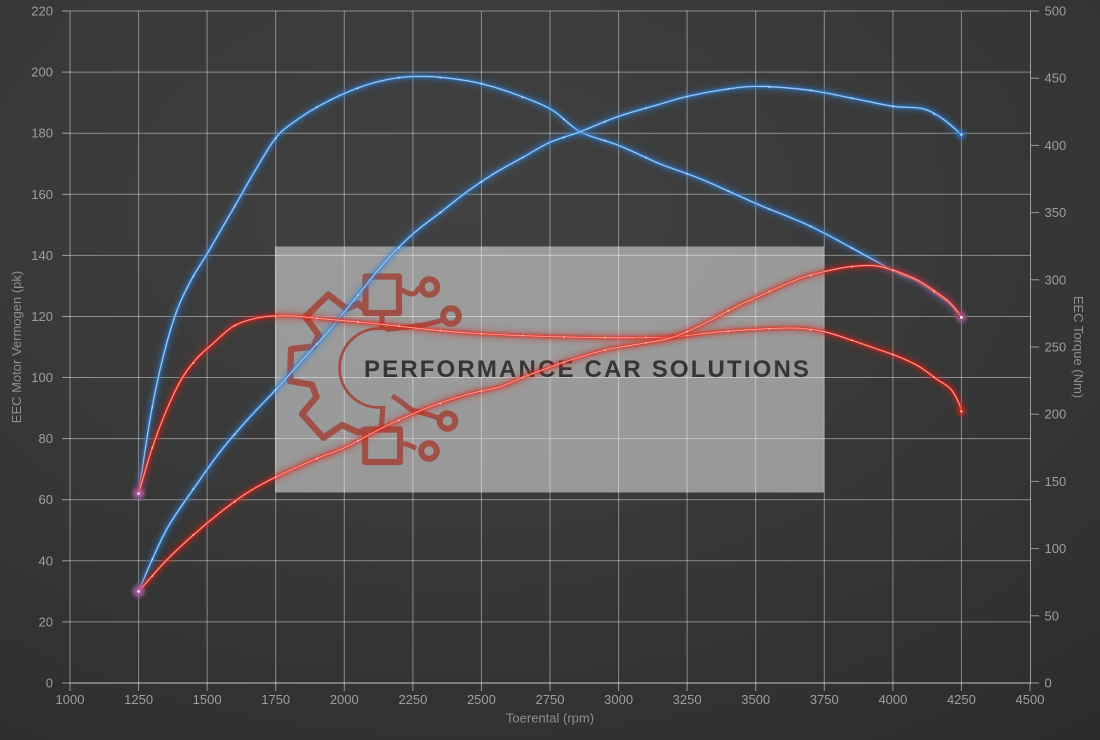  Describe the element at coordinates (46, 499) in the screenshot. I see `svg-text: 60` at that location.